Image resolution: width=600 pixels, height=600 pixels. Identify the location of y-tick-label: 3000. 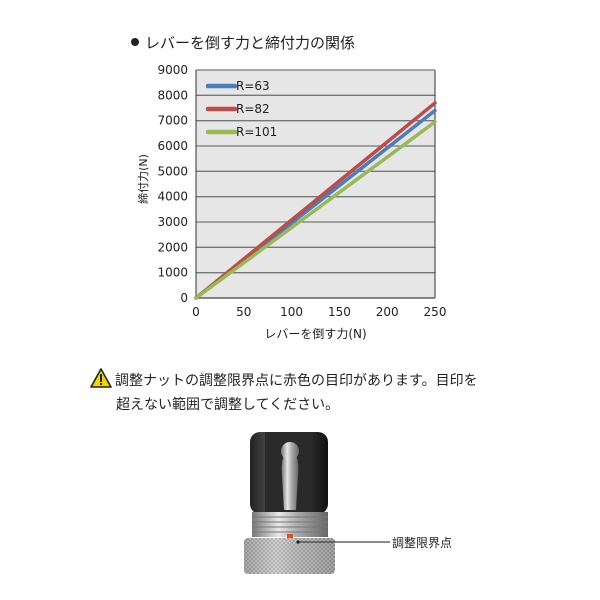
(172, 222).